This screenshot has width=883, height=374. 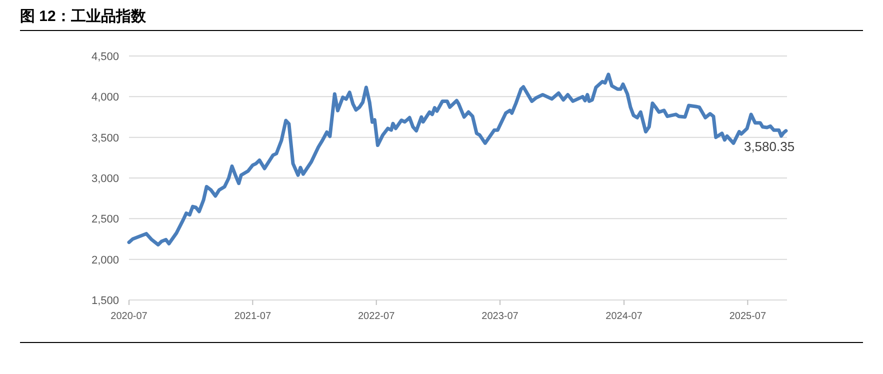 I want to click on x-tick-label: 2024-07, so click(x=624, y=316).